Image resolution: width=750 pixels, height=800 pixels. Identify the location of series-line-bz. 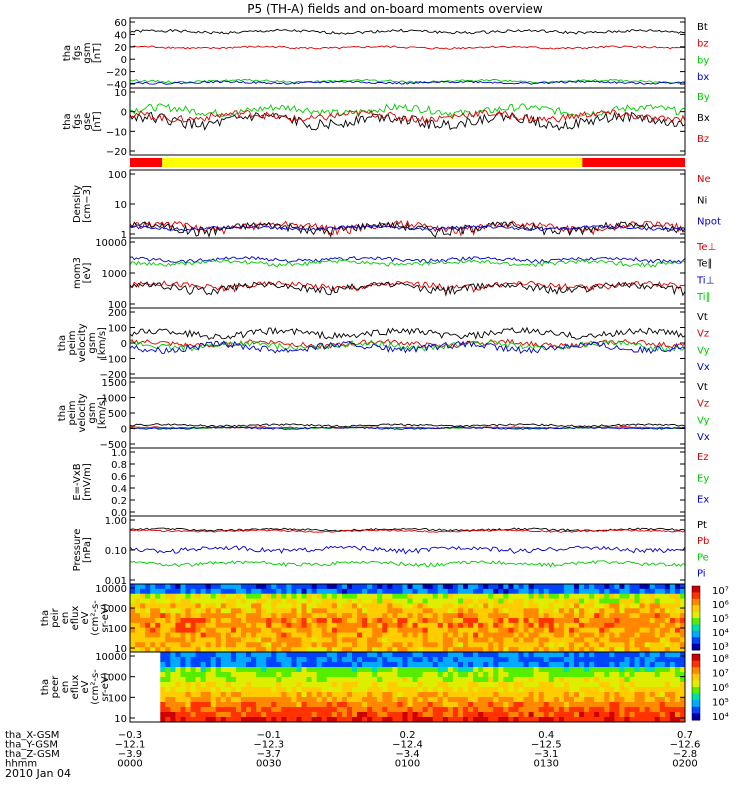
(407, 47).